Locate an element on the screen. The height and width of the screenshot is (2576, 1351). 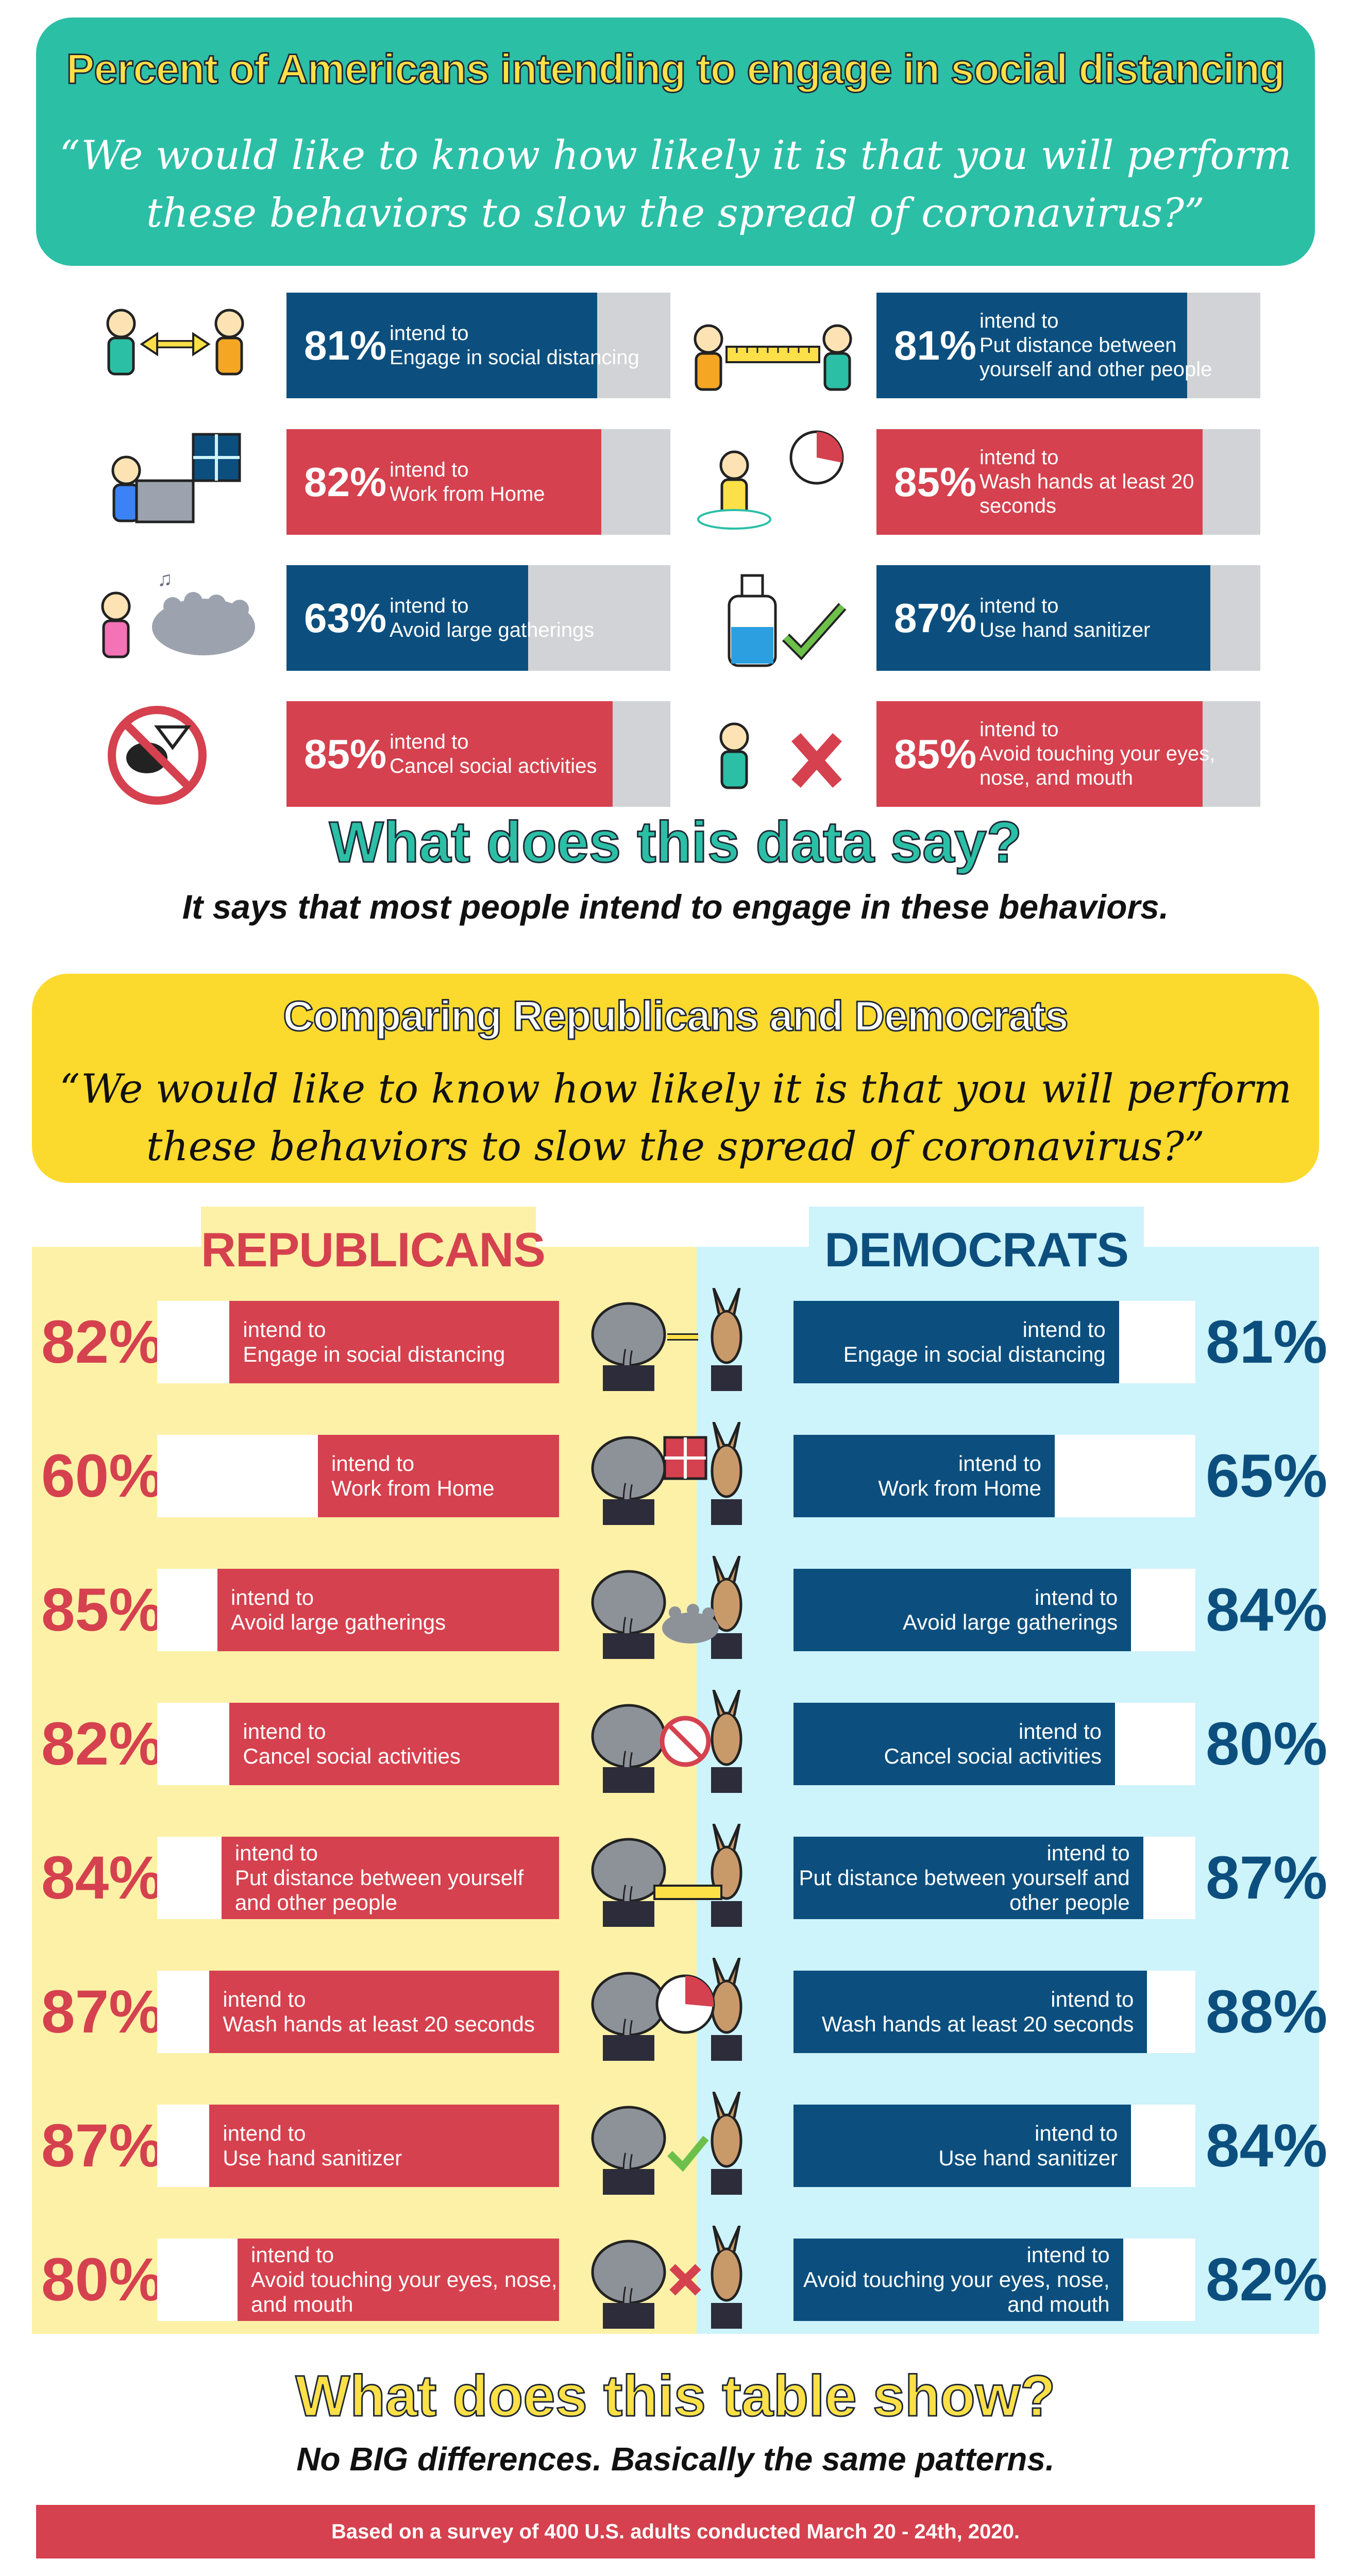
democrat-value-label: 81% is located at coordinates (1267, 1342).